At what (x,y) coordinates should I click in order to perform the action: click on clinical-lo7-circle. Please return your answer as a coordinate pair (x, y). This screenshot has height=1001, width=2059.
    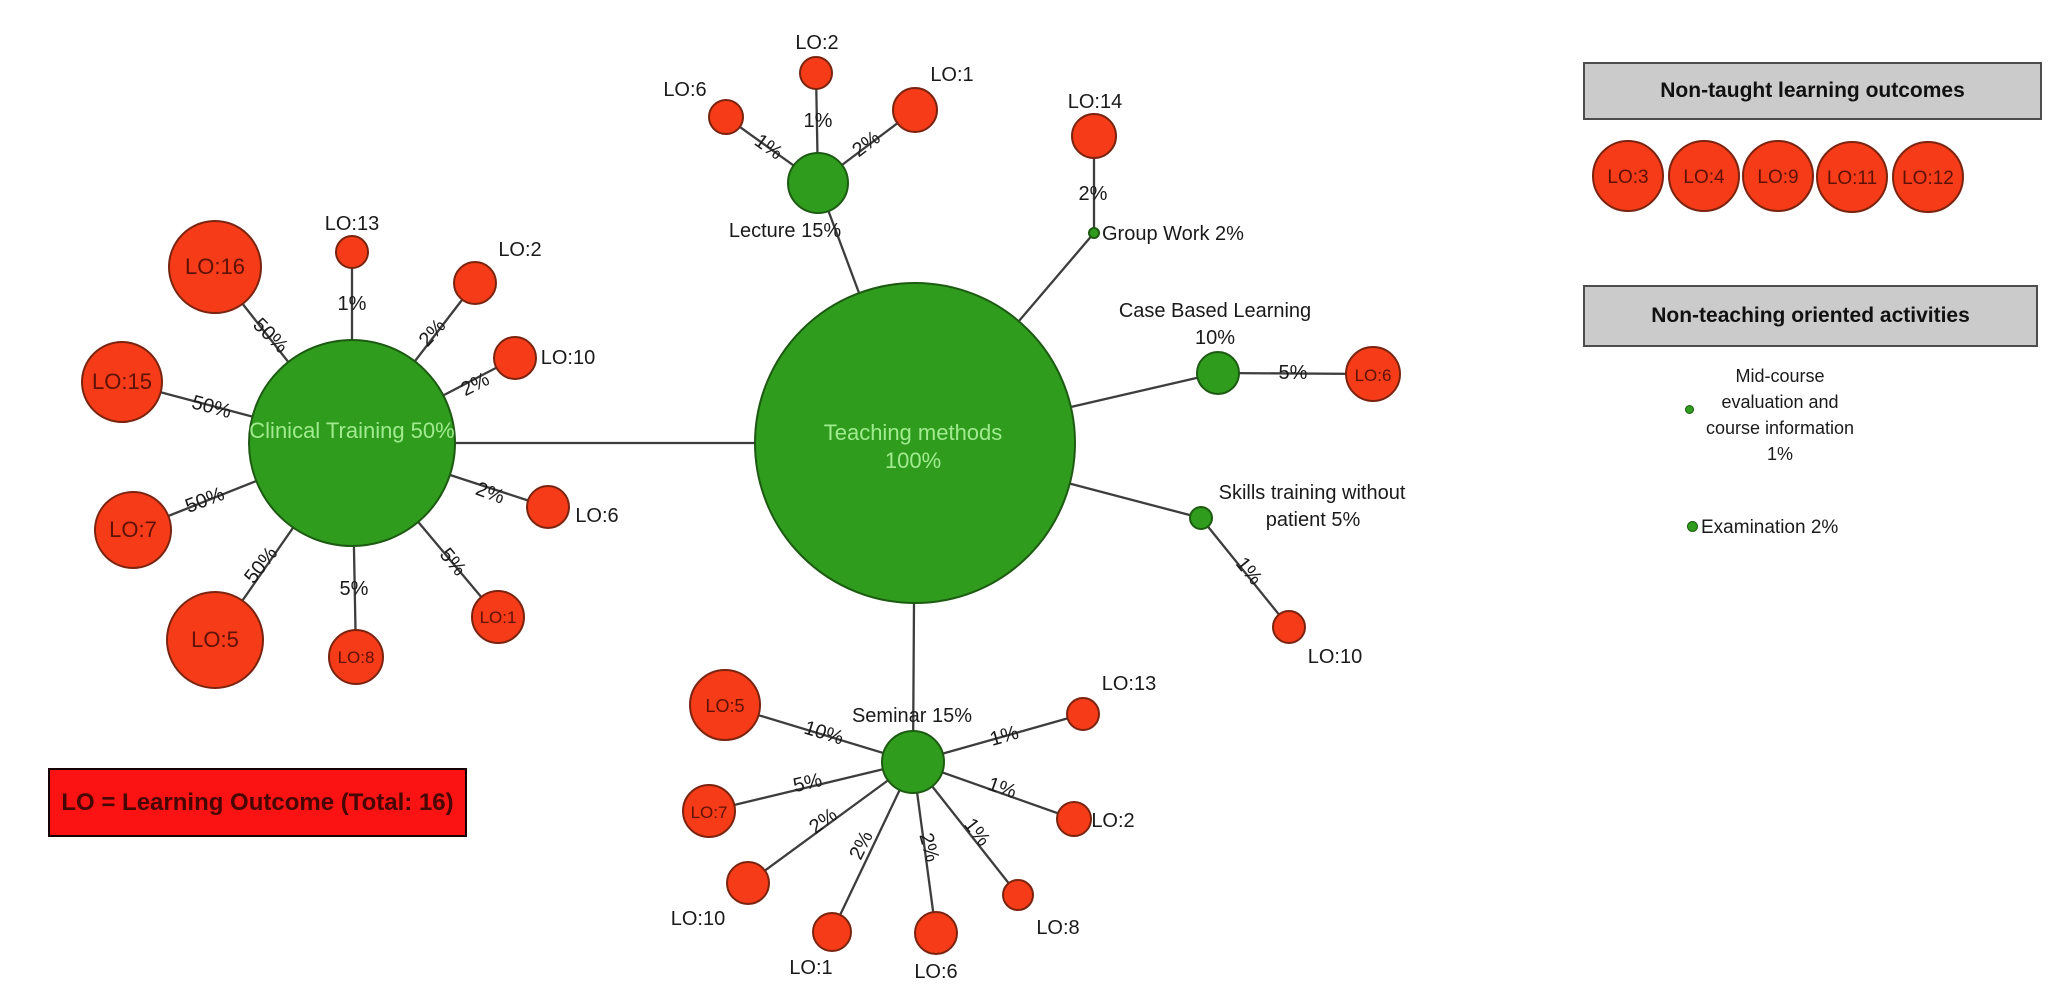
    Looking at the image, I should click on (133, 530).